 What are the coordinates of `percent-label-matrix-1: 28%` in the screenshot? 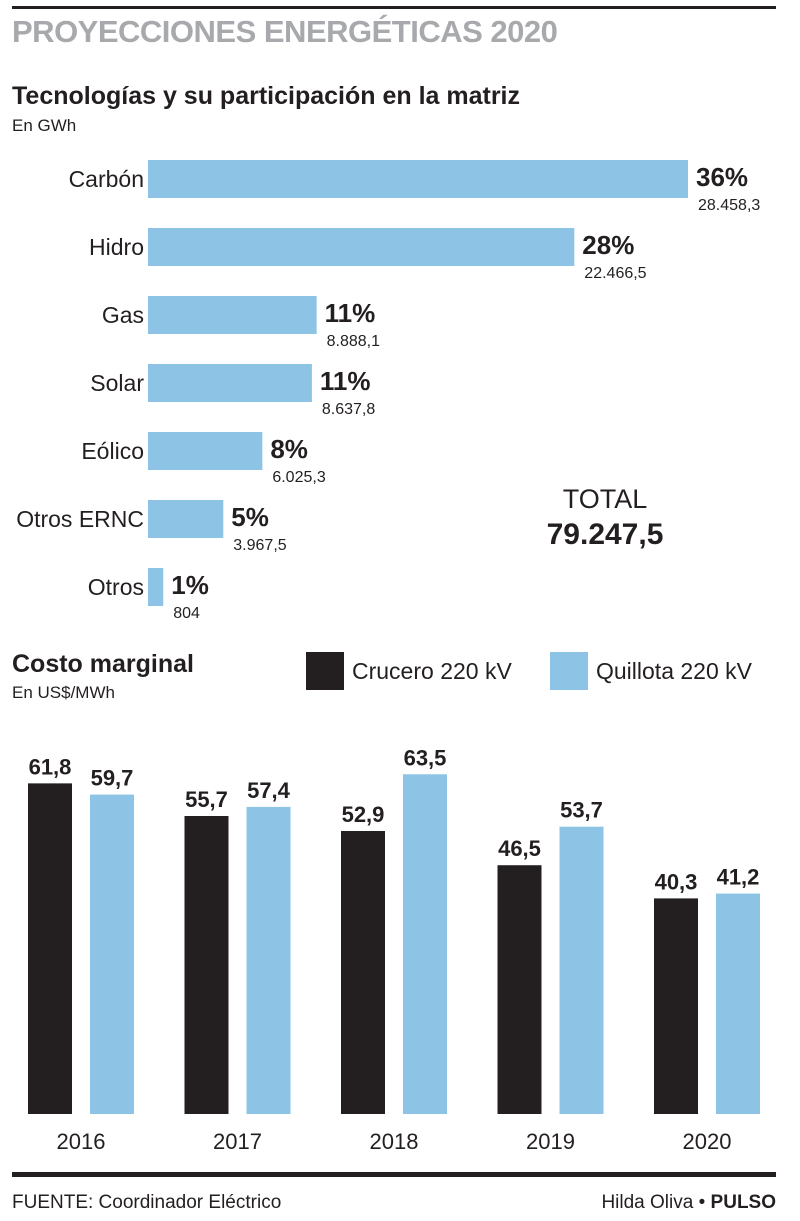 It's located at (608, 245).